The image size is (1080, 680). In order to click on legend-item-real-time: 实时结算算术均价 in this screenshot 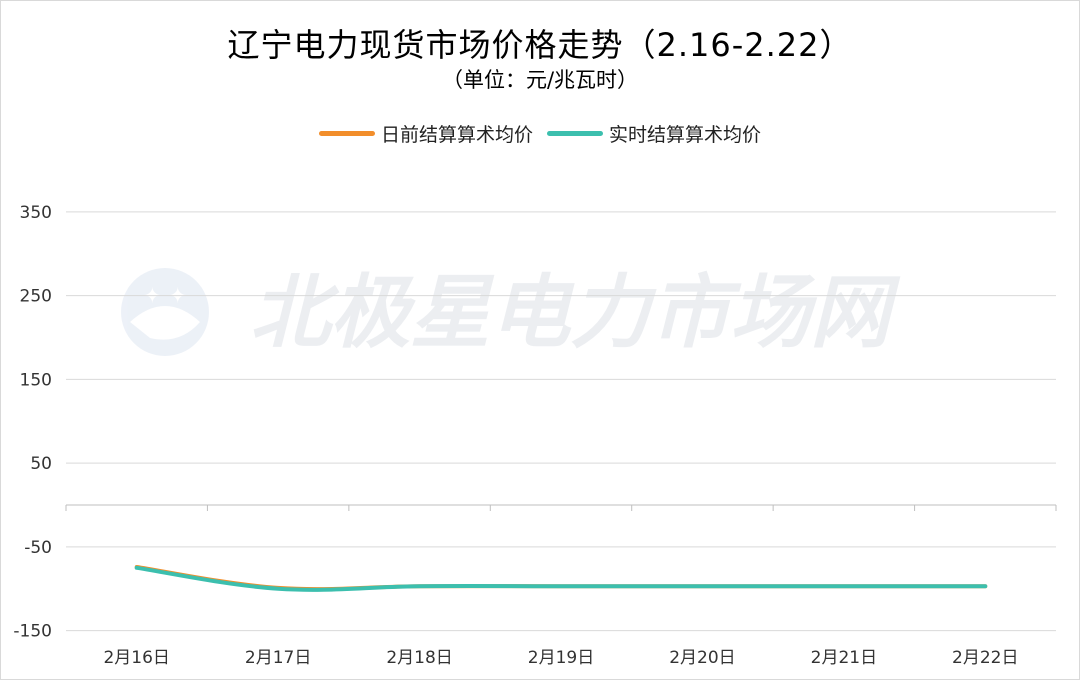, I will do `click(654, 133)`.